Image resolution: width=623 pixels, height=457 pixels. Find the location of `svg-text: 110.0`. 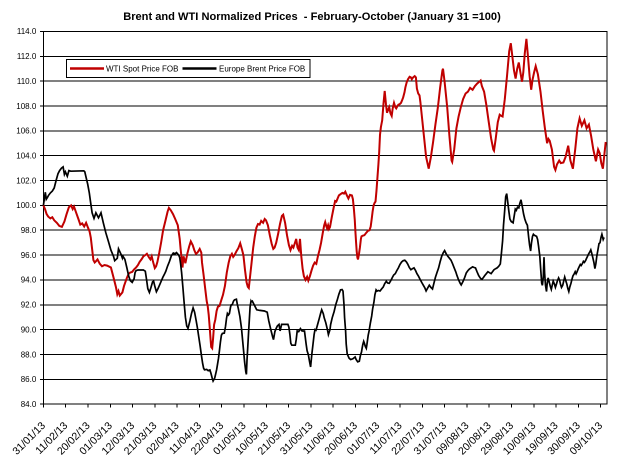

svg-text: 110.0 is located at coordinates (27, 81).